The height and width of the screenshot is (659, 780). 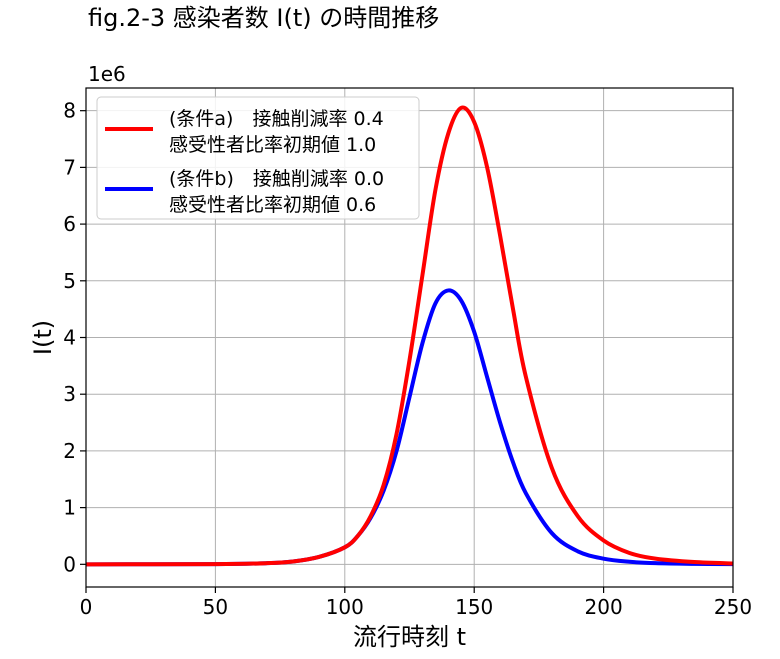 What do you see at coordinates (43, 337) in the screenshot?
I see `y-axis-label: I(t)` at bounding box center [43, 337].